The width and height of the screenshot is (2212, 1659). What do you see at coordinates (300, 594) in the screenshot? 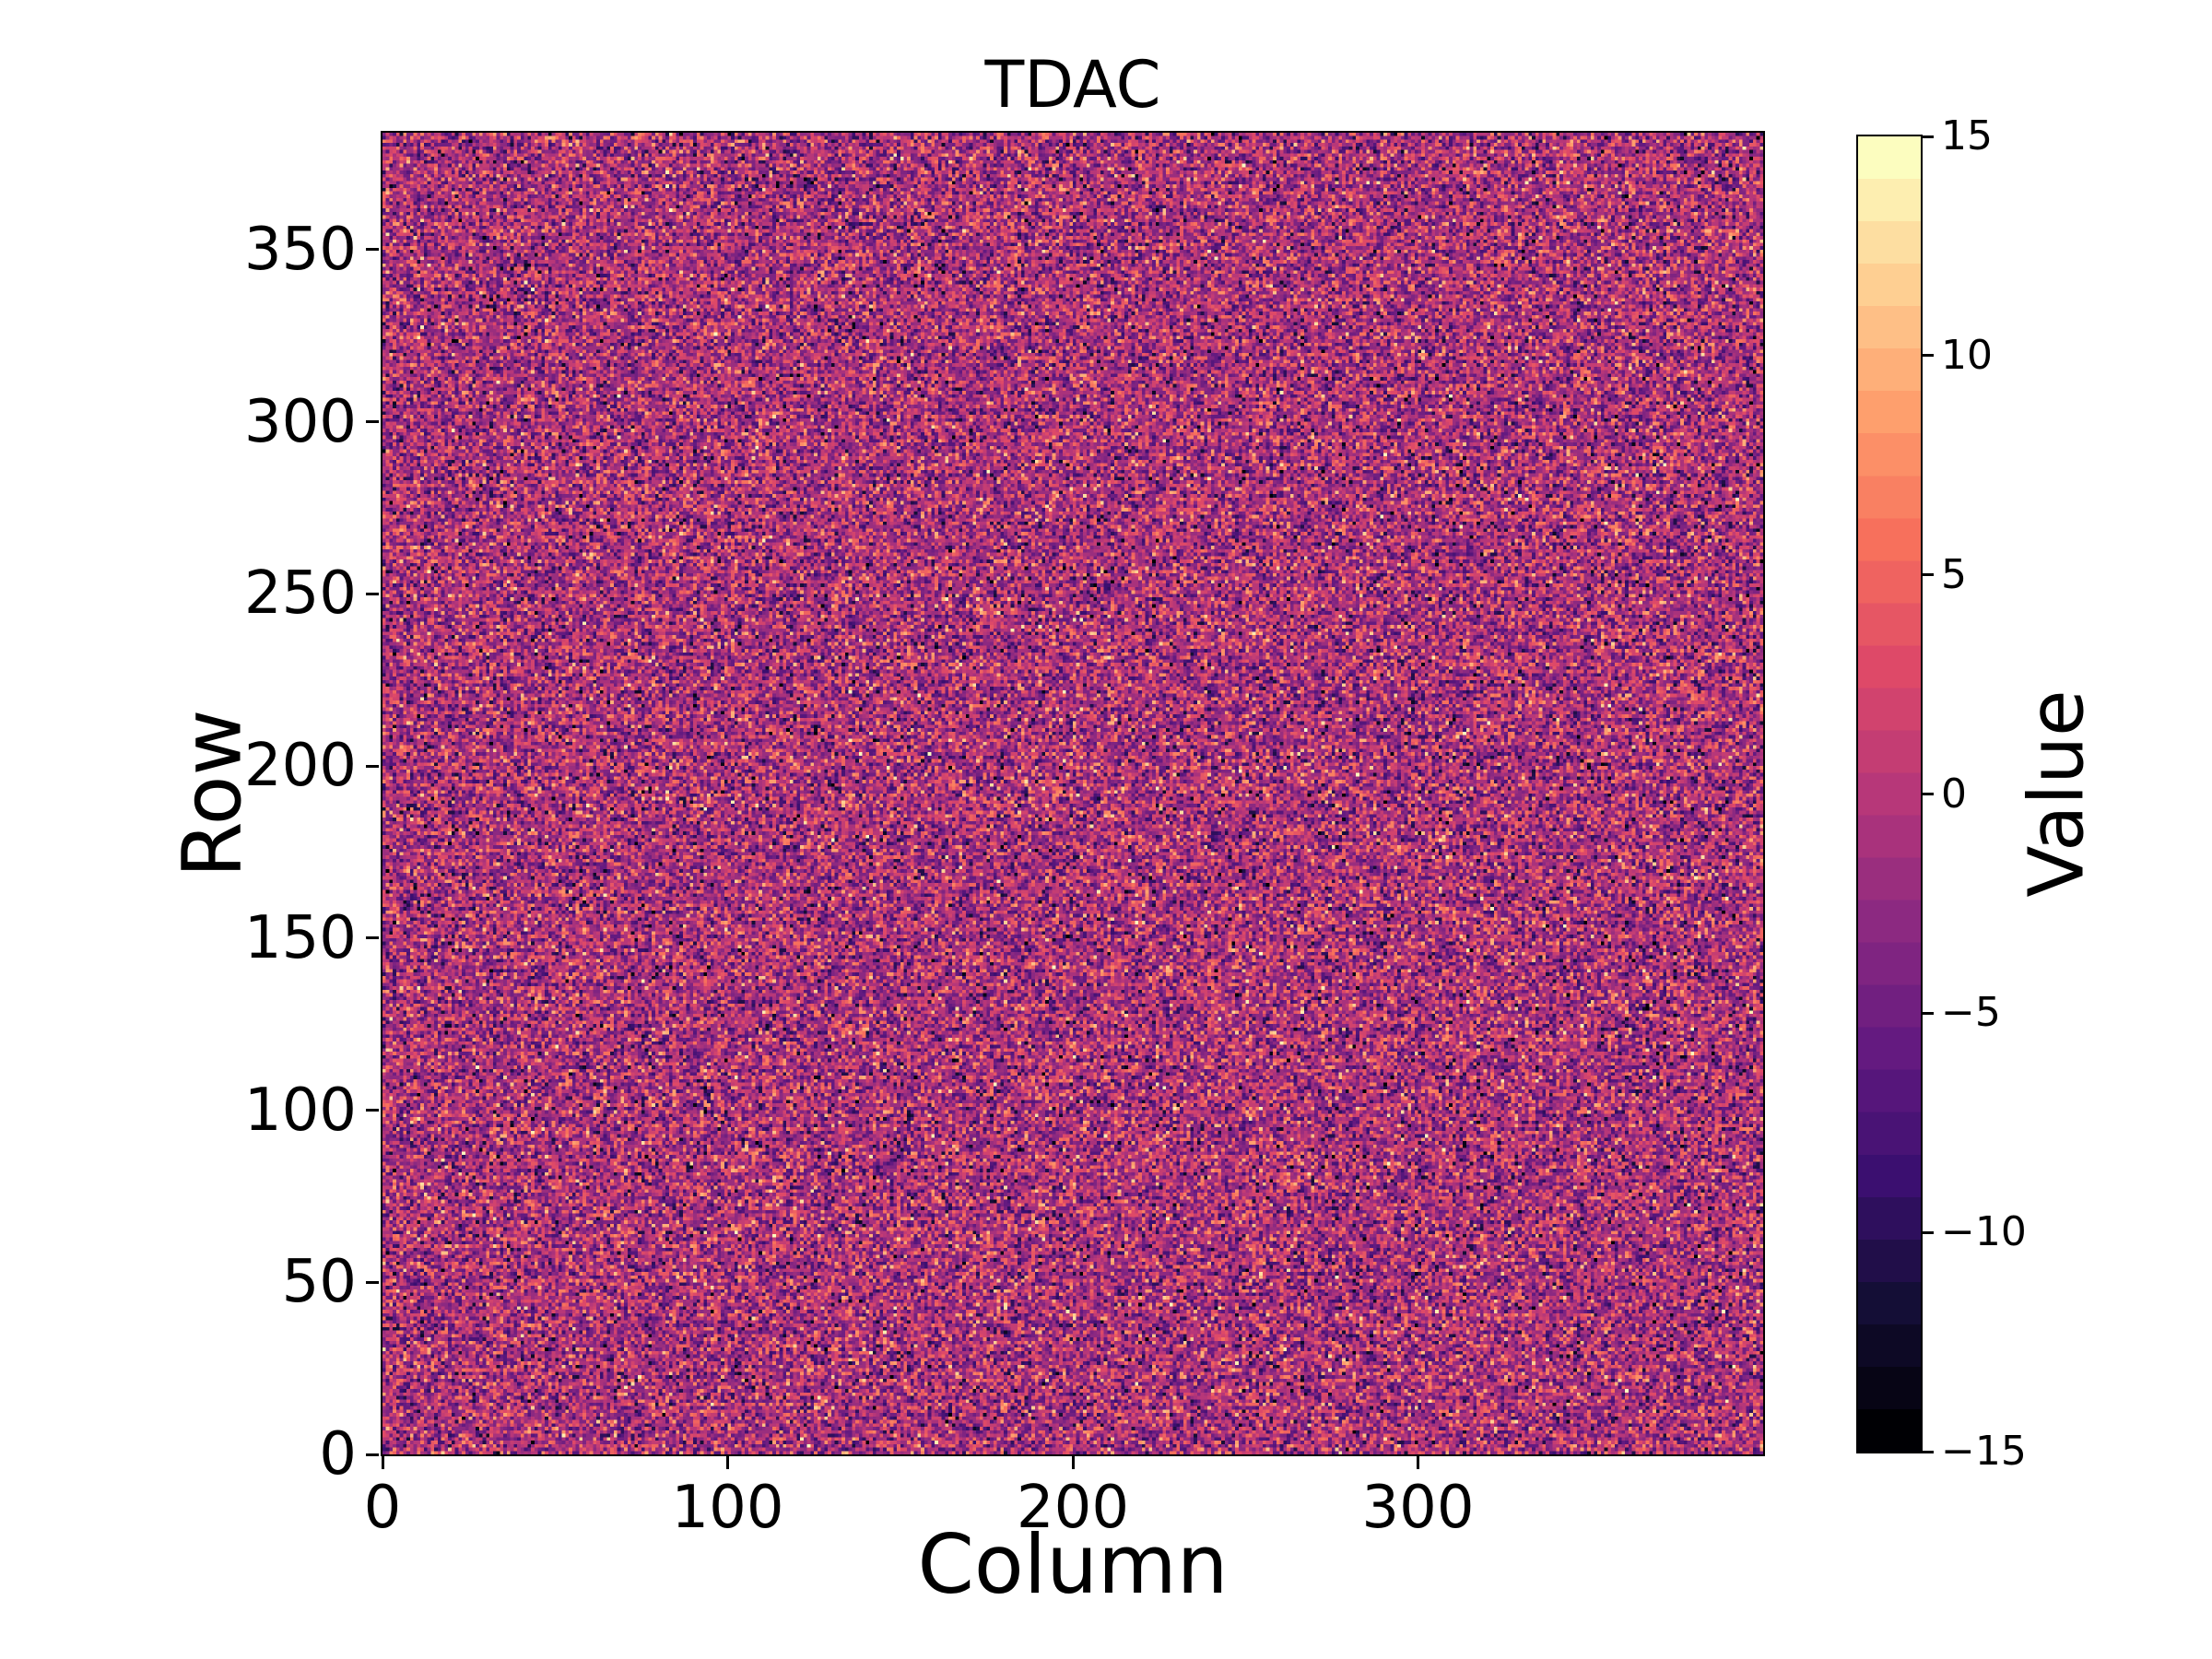
I see `y-tick-label: 250` at bounding box center [300, 594].